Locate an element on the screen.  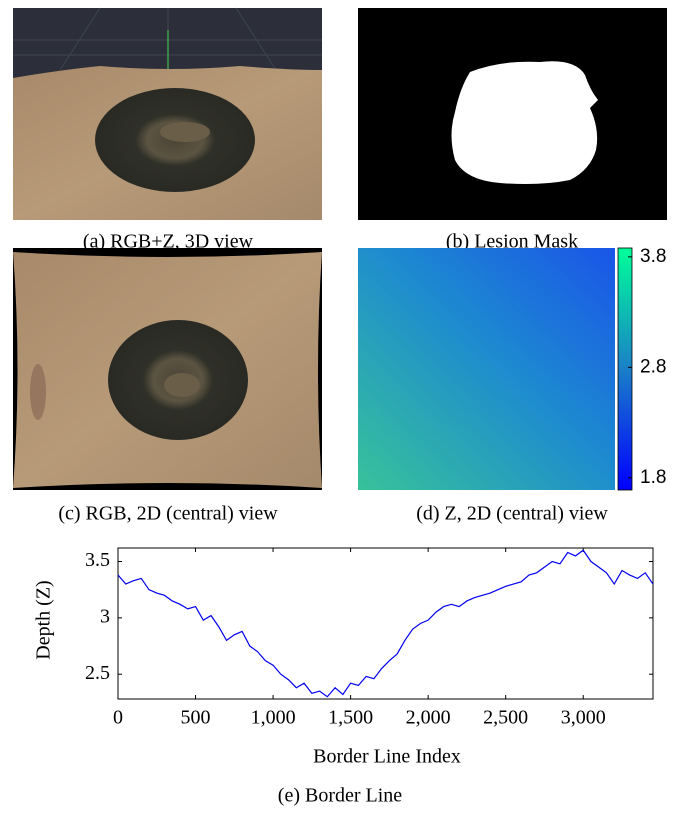
x-axis-label: Border Line Index is located at coordinates (387, 757).